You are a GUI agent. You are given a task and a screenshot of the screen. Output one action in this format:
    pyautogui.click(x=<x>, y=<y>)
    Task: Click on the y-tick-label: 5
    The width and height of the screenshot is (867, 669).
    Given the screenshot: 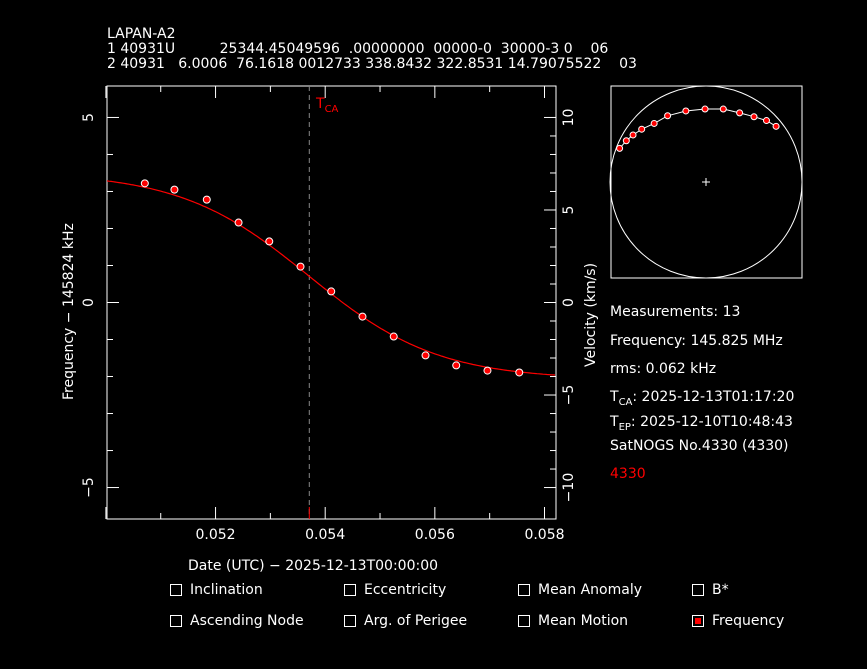 What is the action you would take?
    pyautogui.click(x=89, y=117)
    